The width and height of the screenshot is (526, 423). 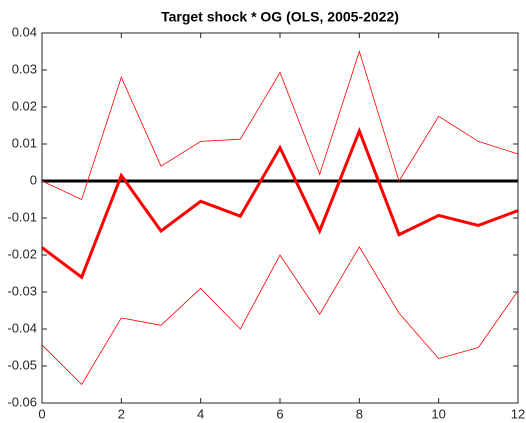 I want to click on x-tick-label: 6, so click(x=279, y=413).